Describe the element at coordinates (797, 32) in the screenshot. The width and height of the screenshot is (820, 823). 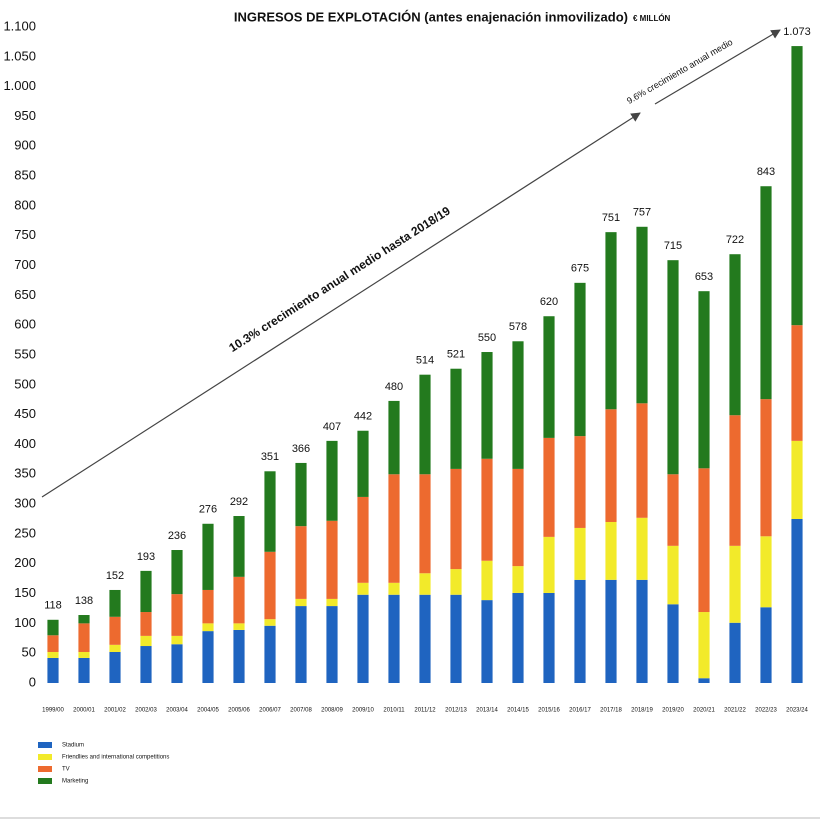
I see `total-label: 1.073` at that location.